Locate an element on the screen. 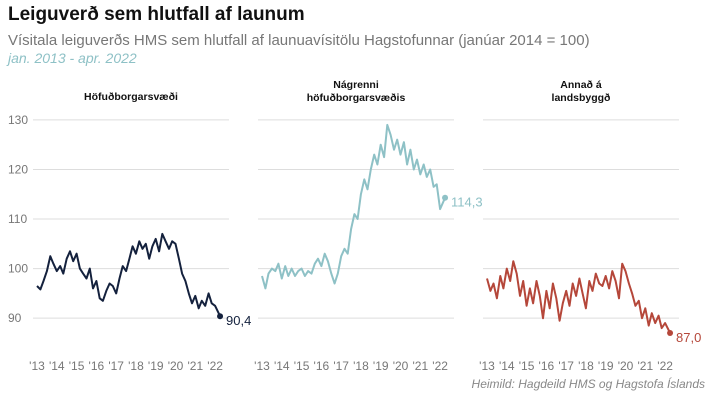 Image resolution: width=713 pixels, height=401 pixels. chart-period: jan. 2013 - apr. 2022 is located at coordinates (72, 58).